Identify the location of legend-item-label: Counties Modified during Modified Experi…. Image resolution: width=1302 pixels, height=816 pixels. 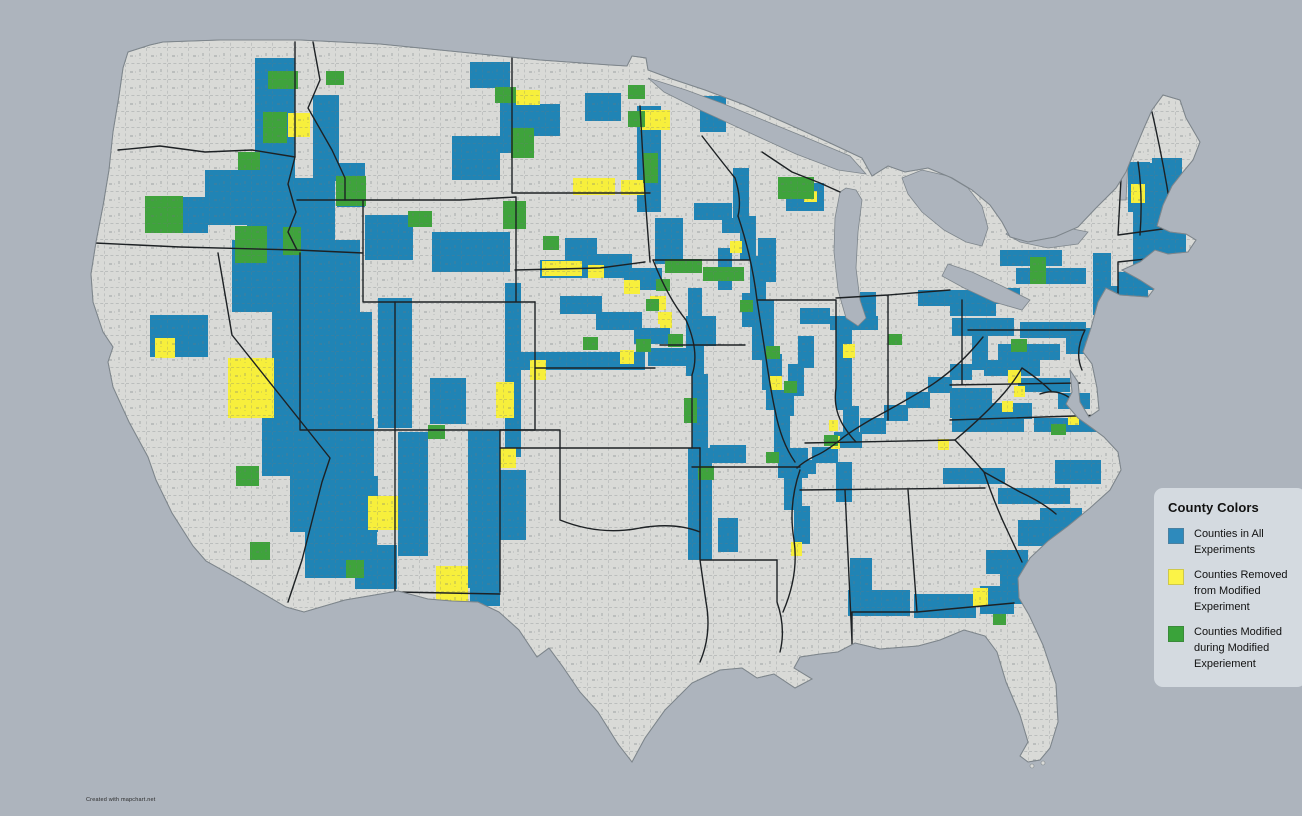
(1238, 647).